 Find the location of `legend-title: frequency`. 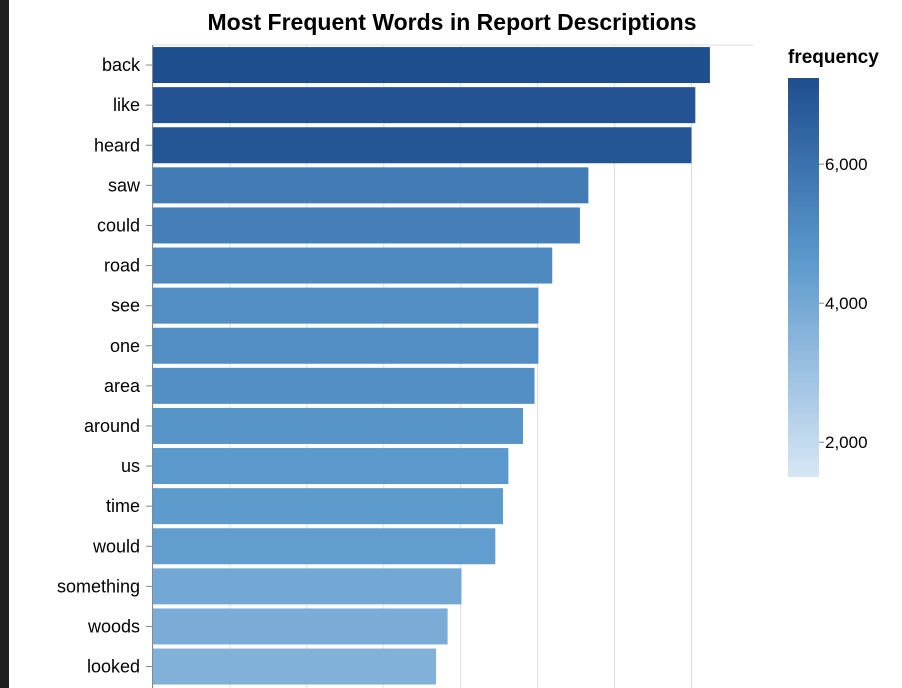

legend-title: frequency is located at coordinates (833, 57).